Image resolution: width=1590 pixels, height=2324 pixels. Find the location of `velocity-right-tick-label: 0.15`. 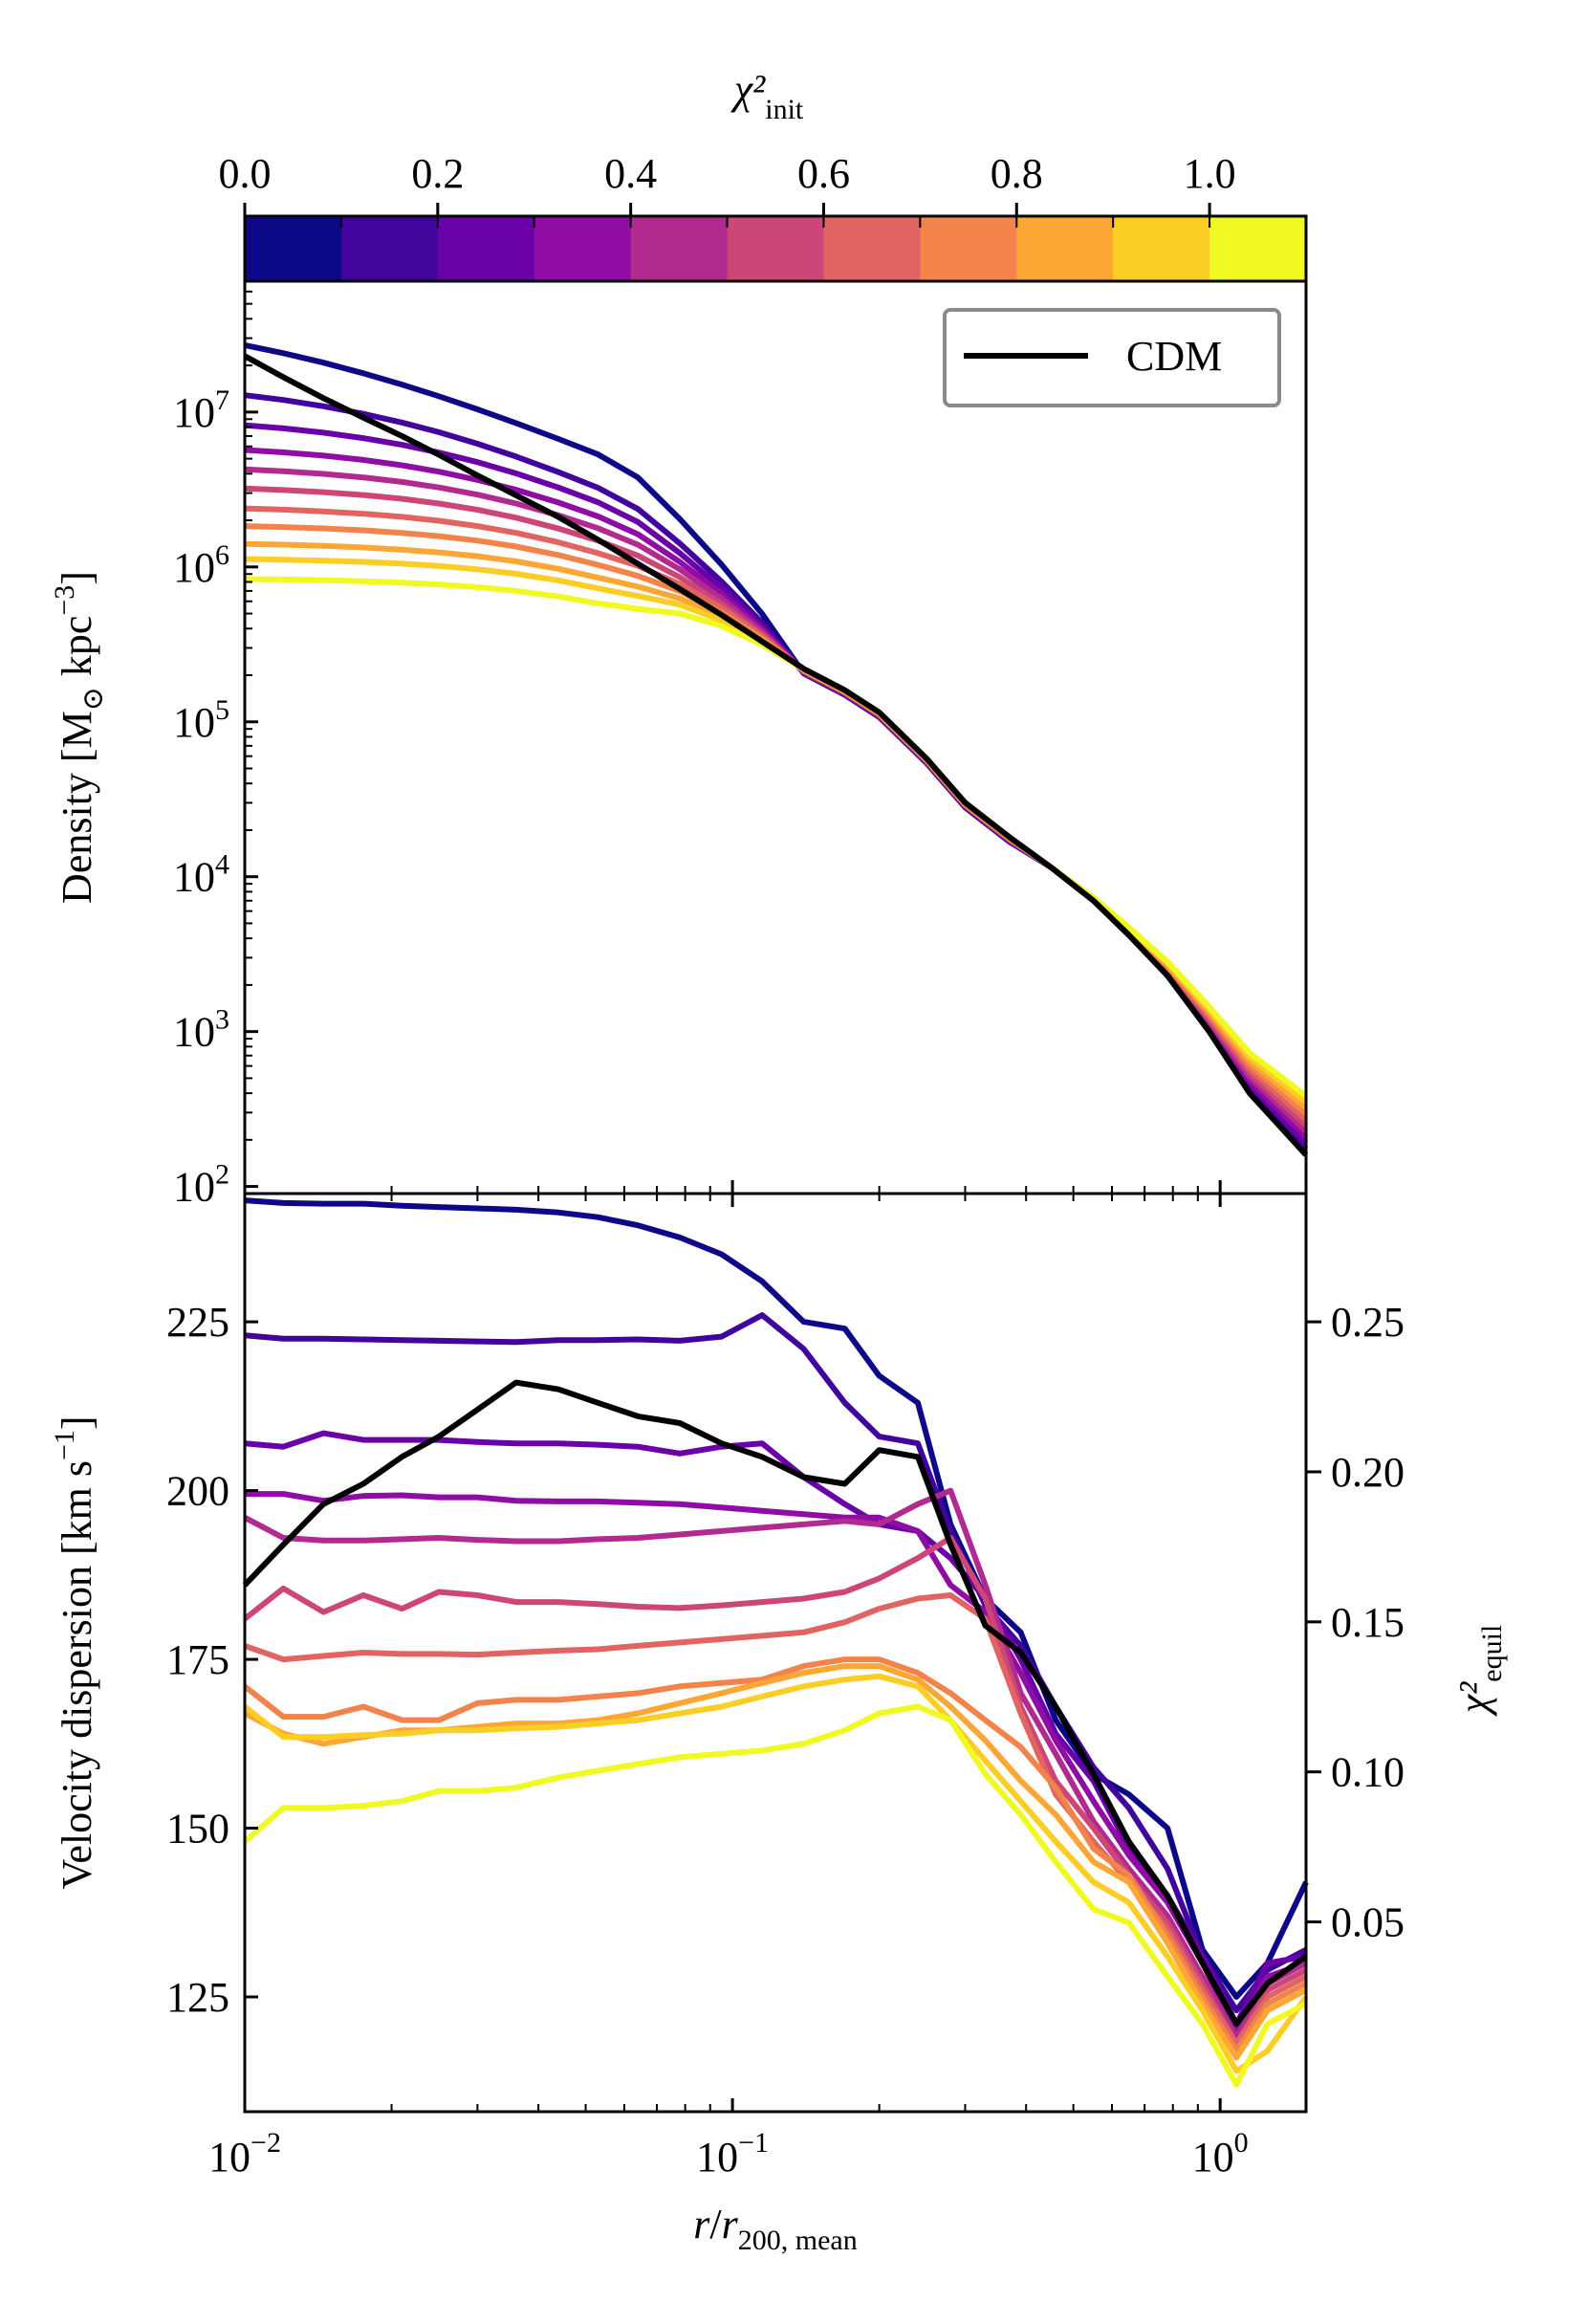

velocity-right-tick-label: 0.15 is located at coordinates (1368, 1622).